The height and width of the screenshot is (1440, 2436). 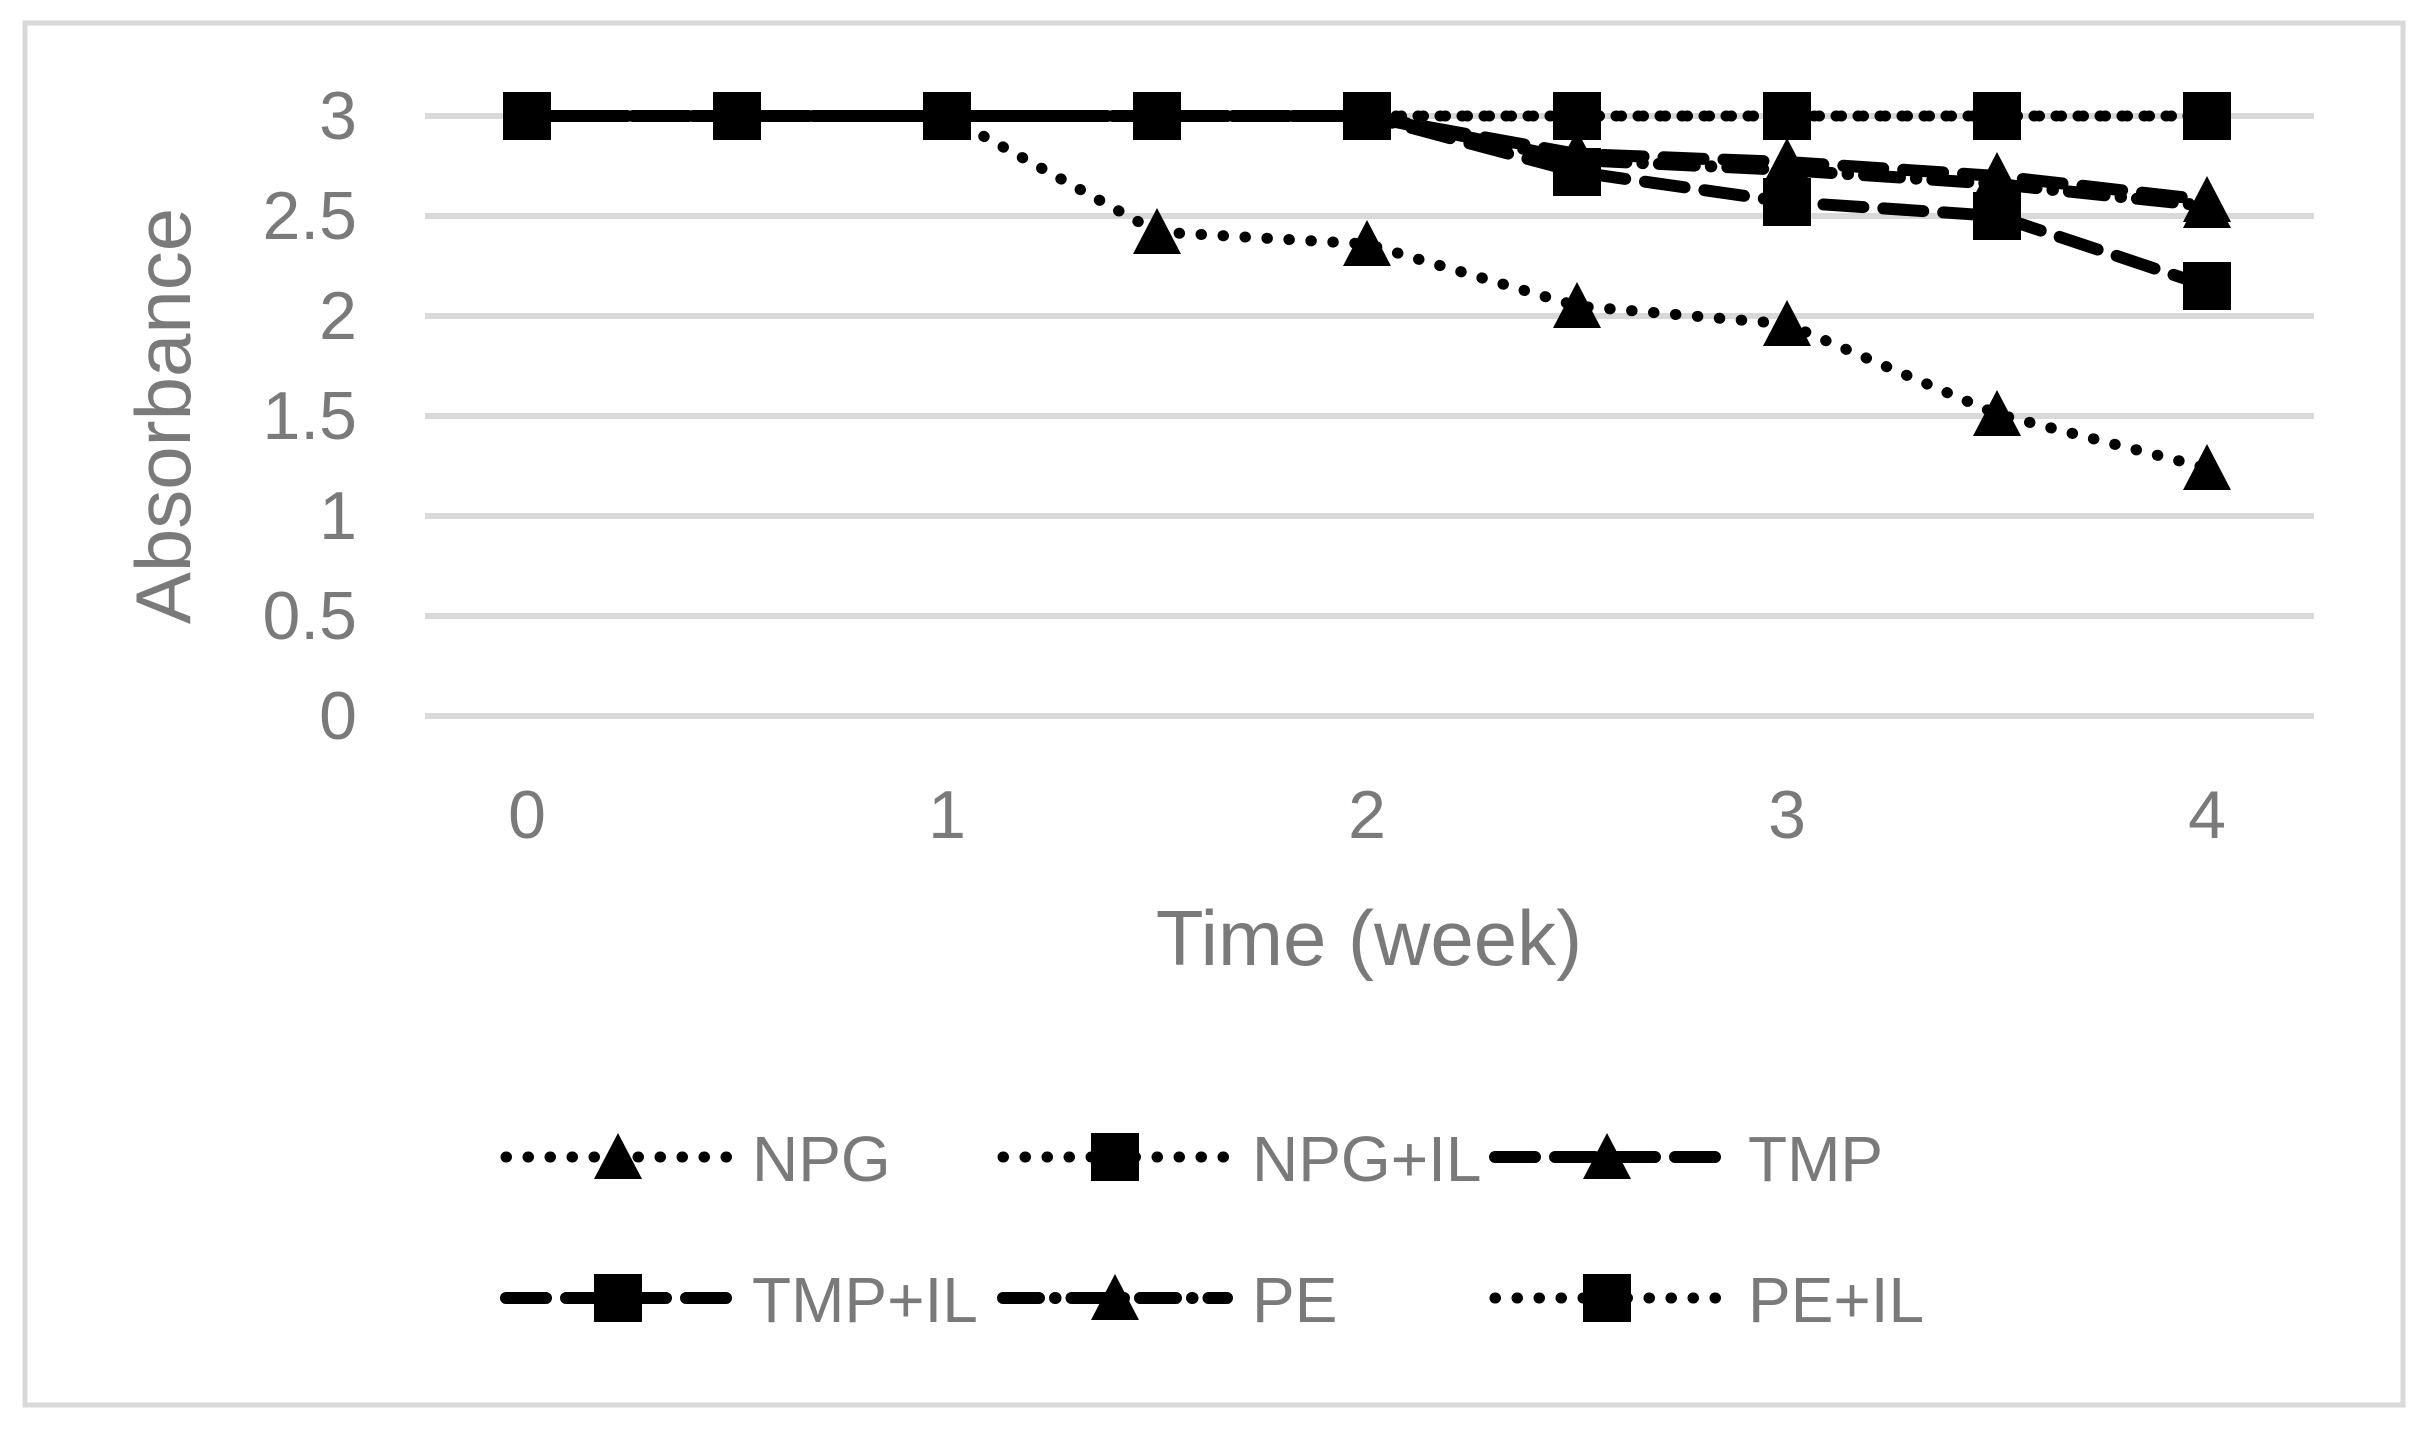 What do you see at coordinates (338, 716) in the screenshot?
I see `y-tick-label: 0` at bounding box center [338, 716].